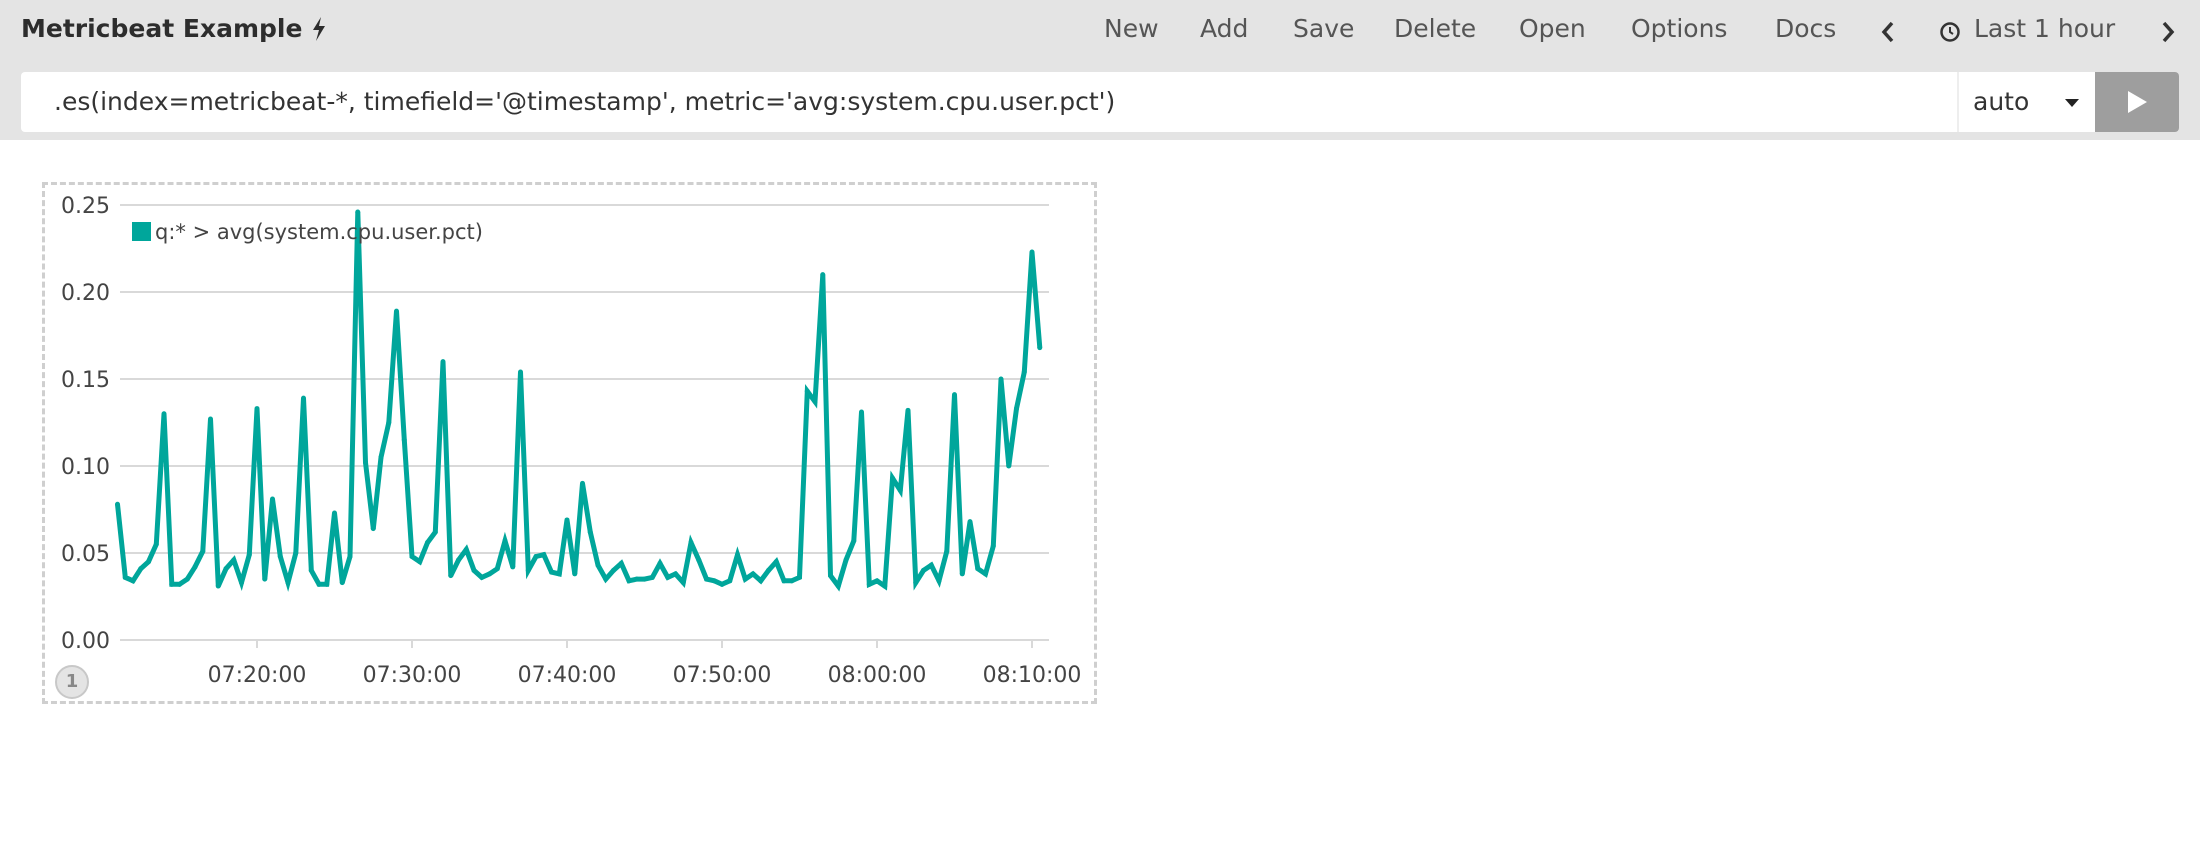  What do you see at coordinates (1224, 28) in the screenshot?
I see `add-button: Add` at bounding box center [1224, 28].